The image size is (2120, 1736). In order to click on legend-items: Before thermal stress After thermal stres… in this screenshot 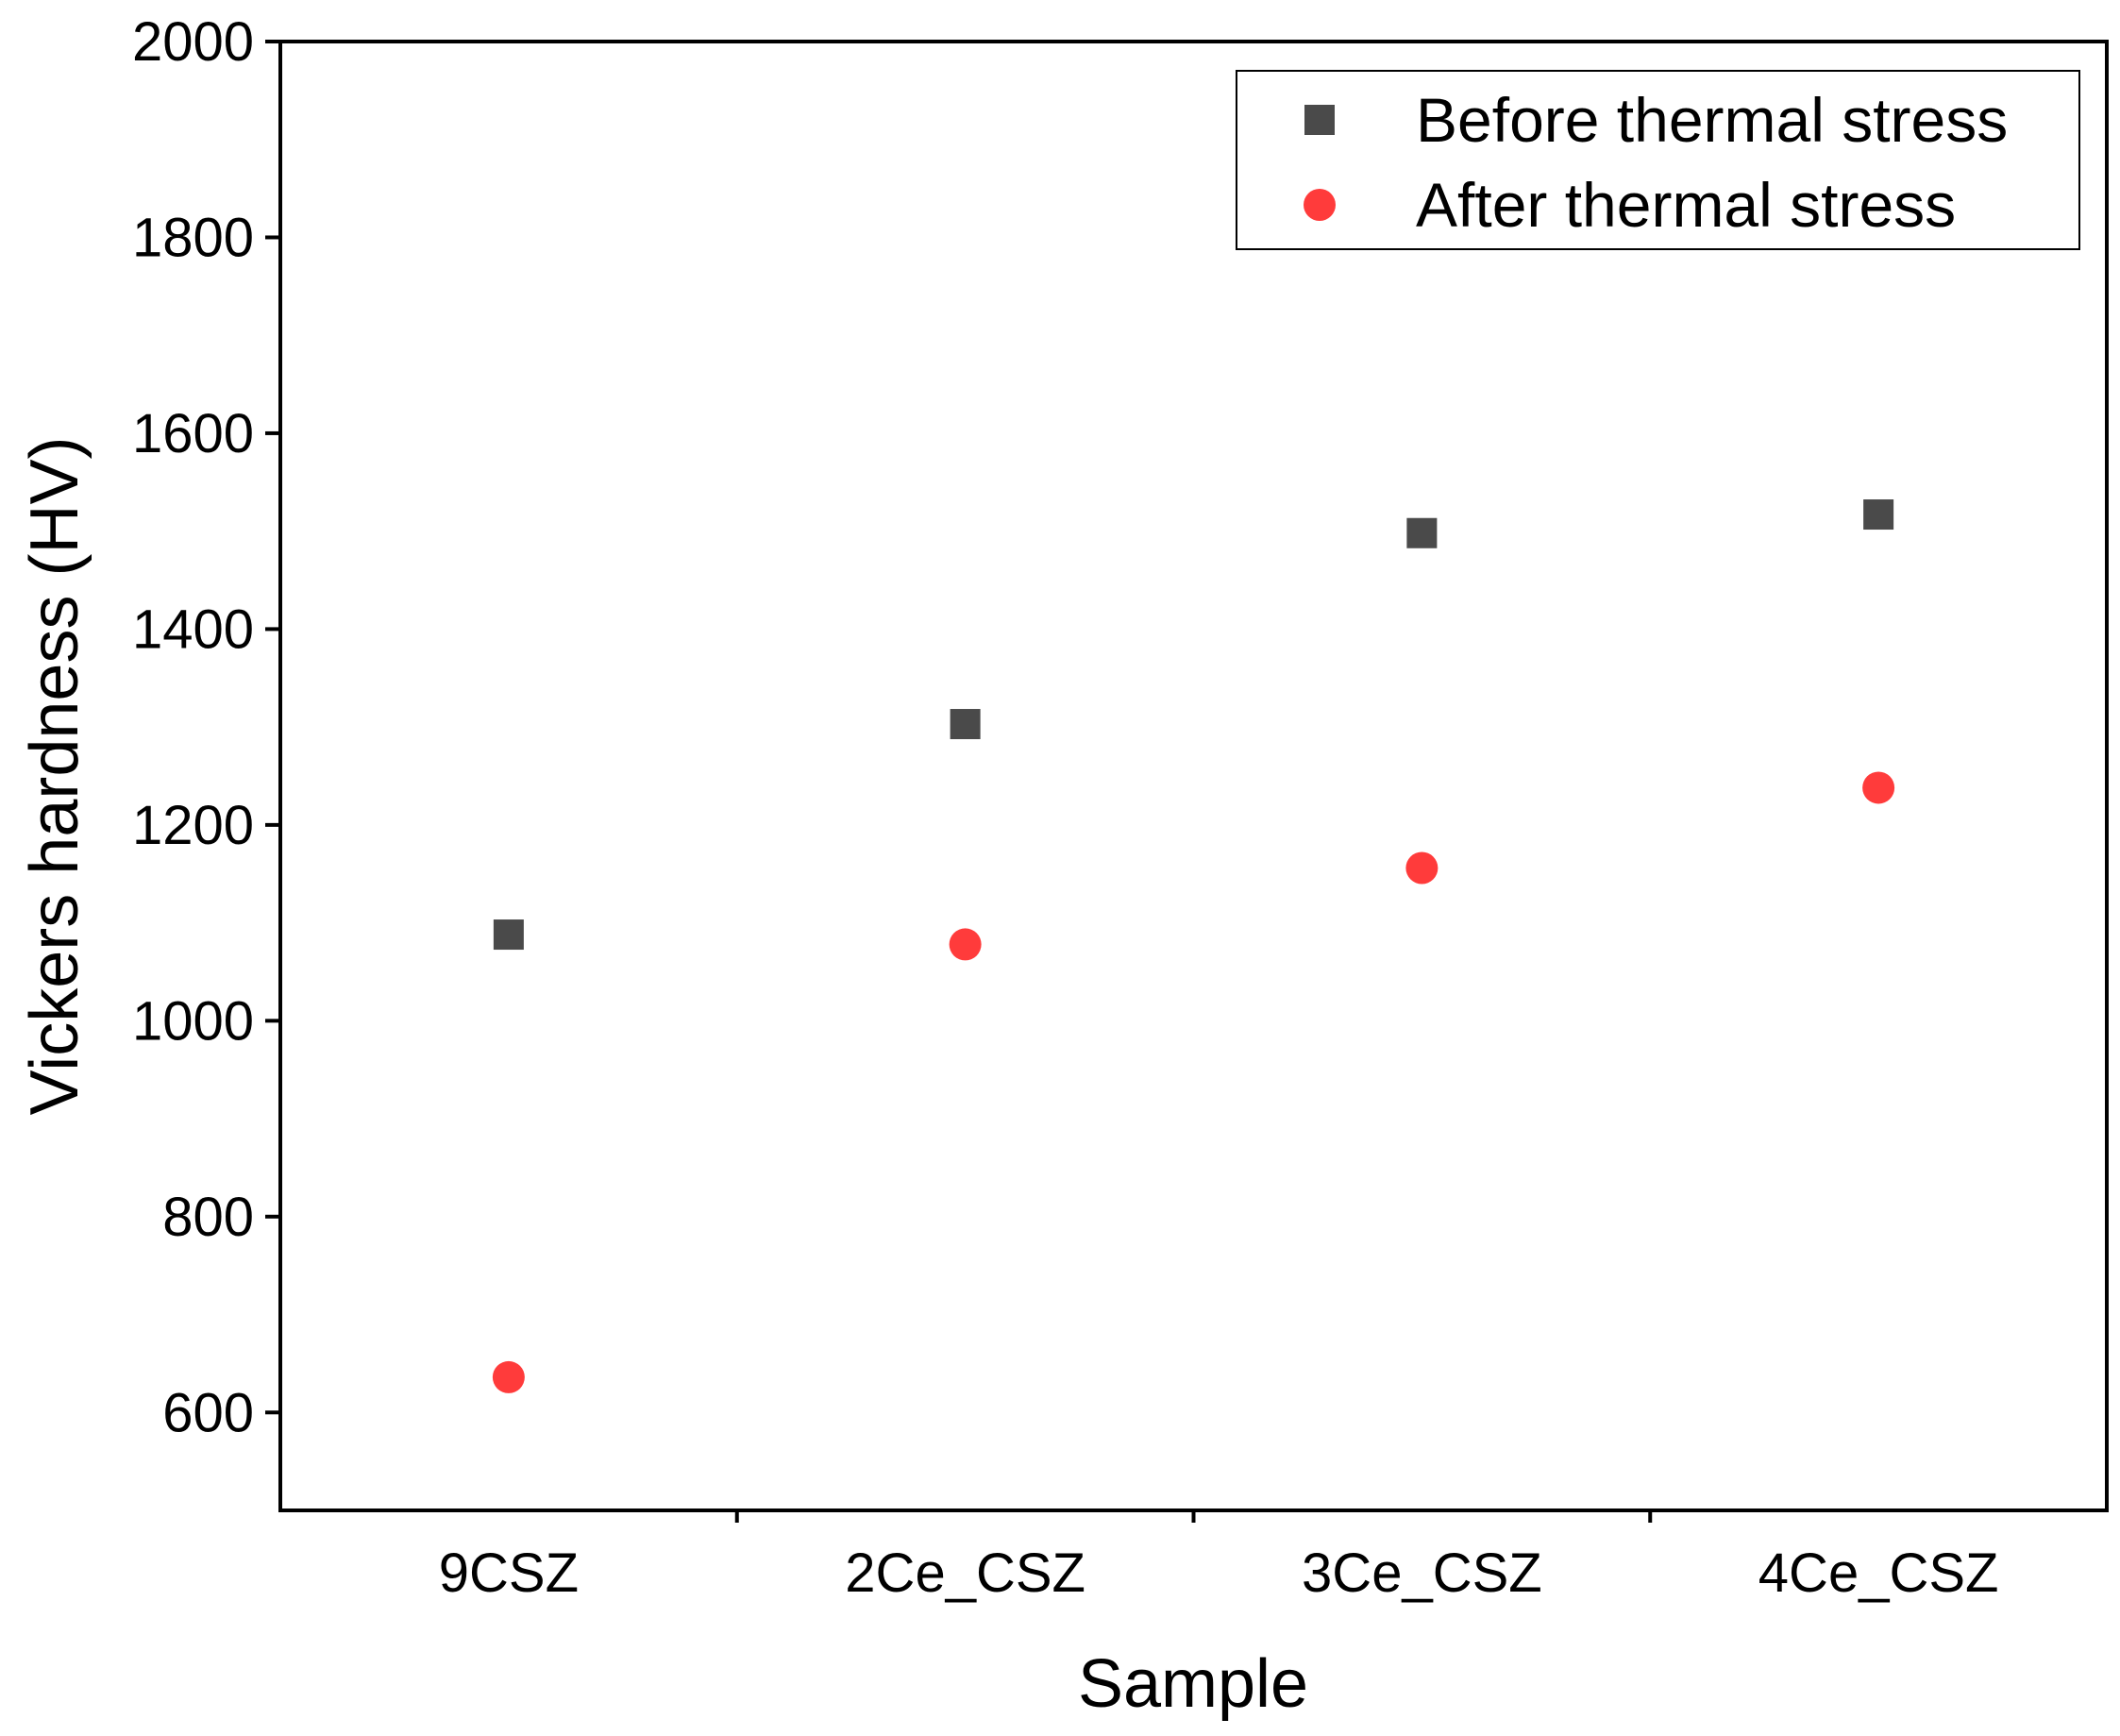, I will do `click(1656, 162)`.